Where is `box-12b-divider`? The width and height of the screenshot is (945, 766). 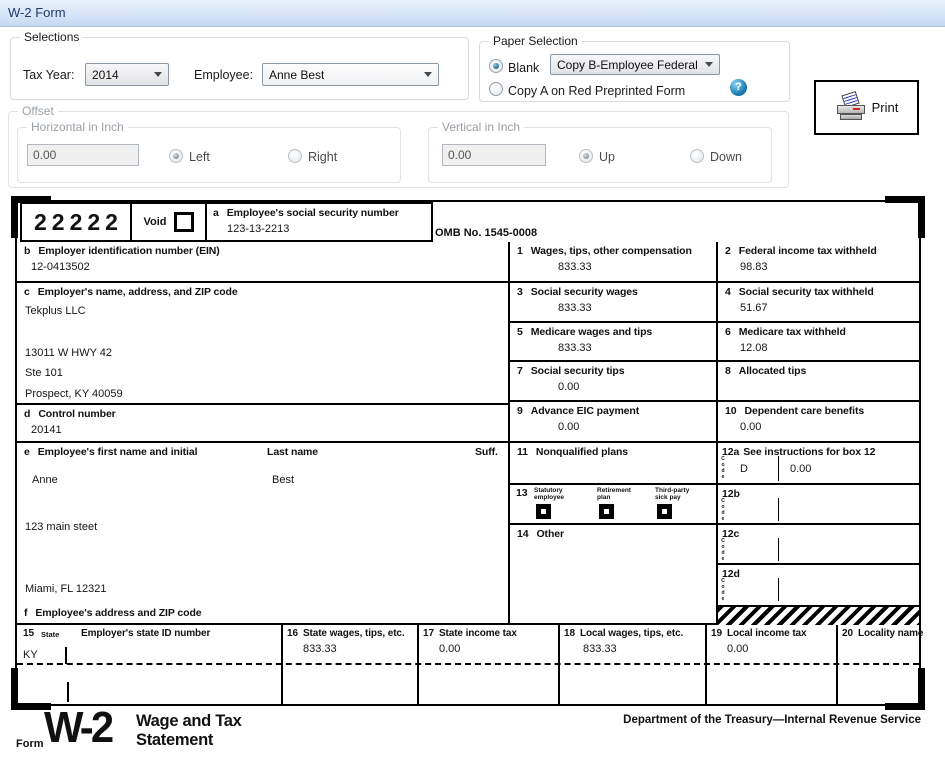 box-12b-divider is located at coordinates (778, 509).